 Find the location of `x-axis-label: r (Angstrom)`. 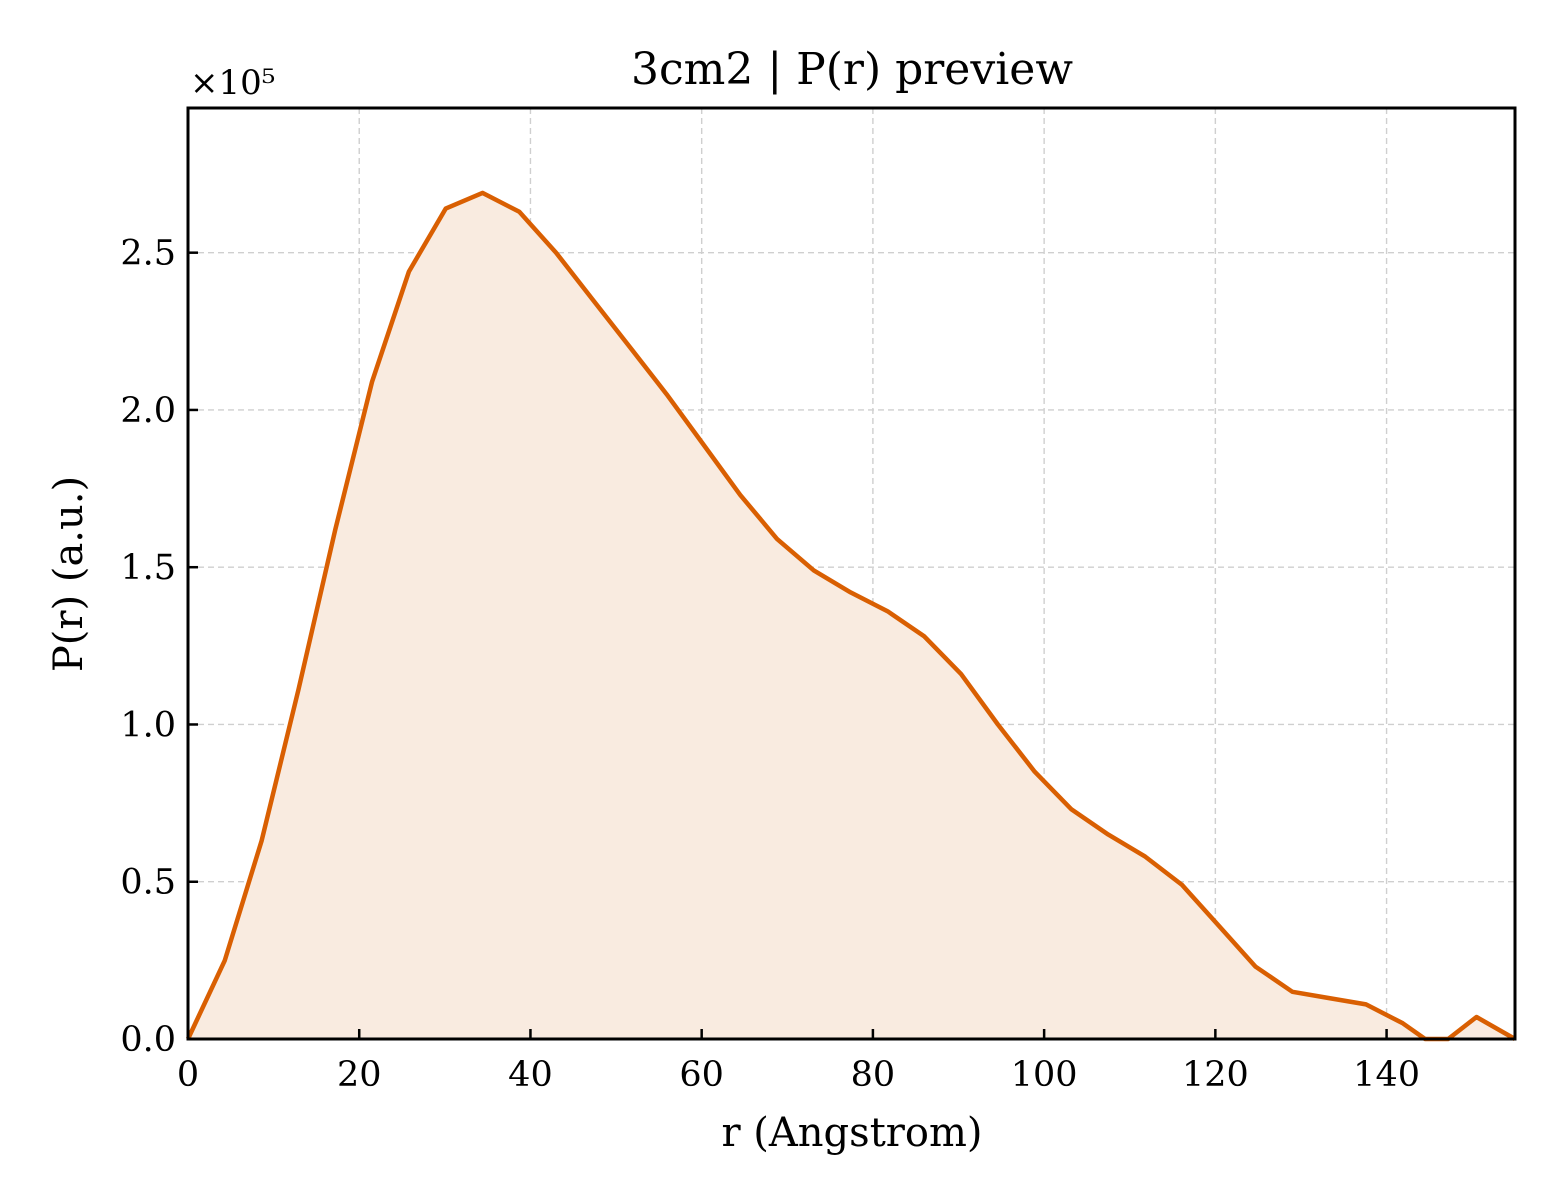

x-axis-label: r (Angstrom) is located at coordinates (851, 1133).